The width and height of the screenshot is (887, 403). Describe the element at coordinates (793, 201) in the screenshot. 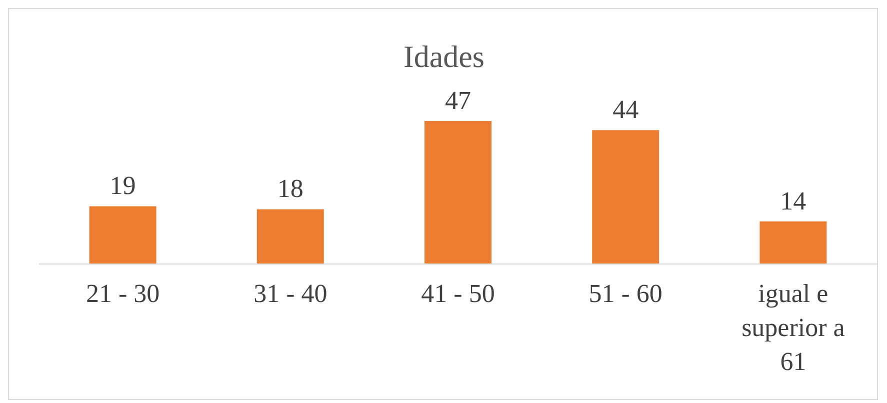

I see `data-label: 14` at that location.